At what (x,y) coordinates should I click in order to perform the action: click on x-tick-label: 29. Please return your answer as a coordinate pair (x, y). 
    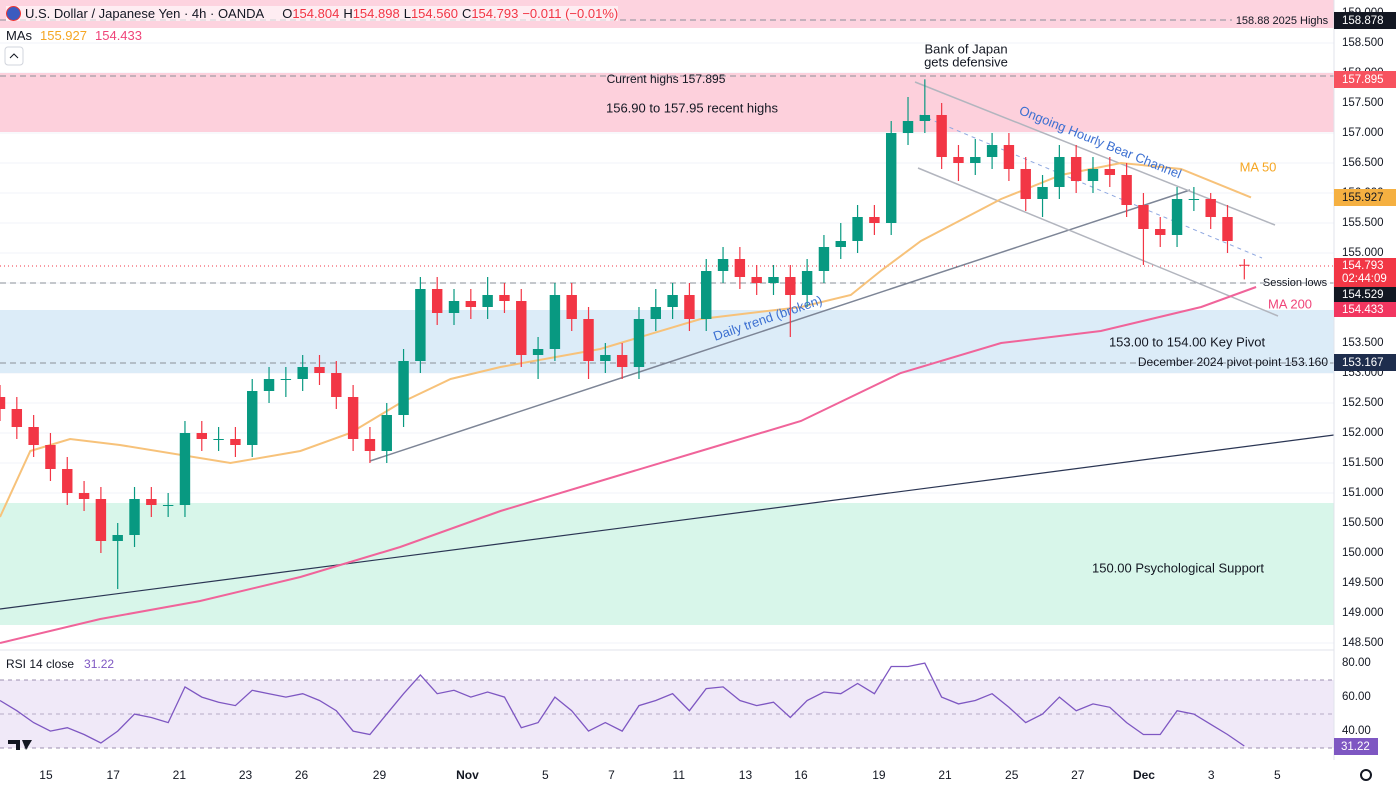
    Looking at the image, I should click on (380, 775).